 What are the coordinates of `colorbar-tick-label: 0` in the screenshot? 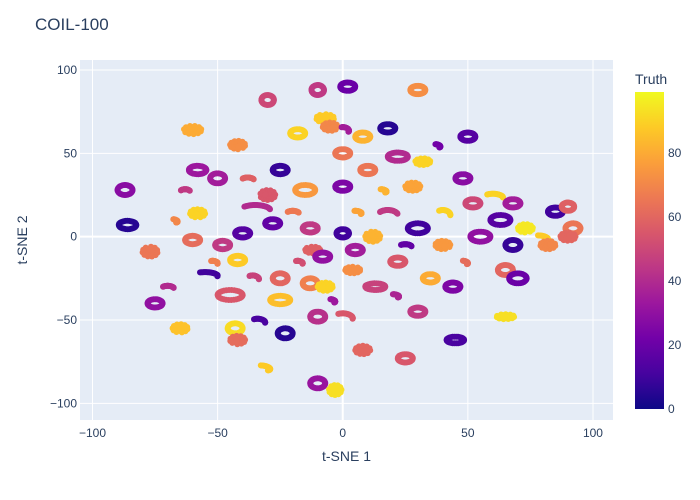 It's located at (671, 409).